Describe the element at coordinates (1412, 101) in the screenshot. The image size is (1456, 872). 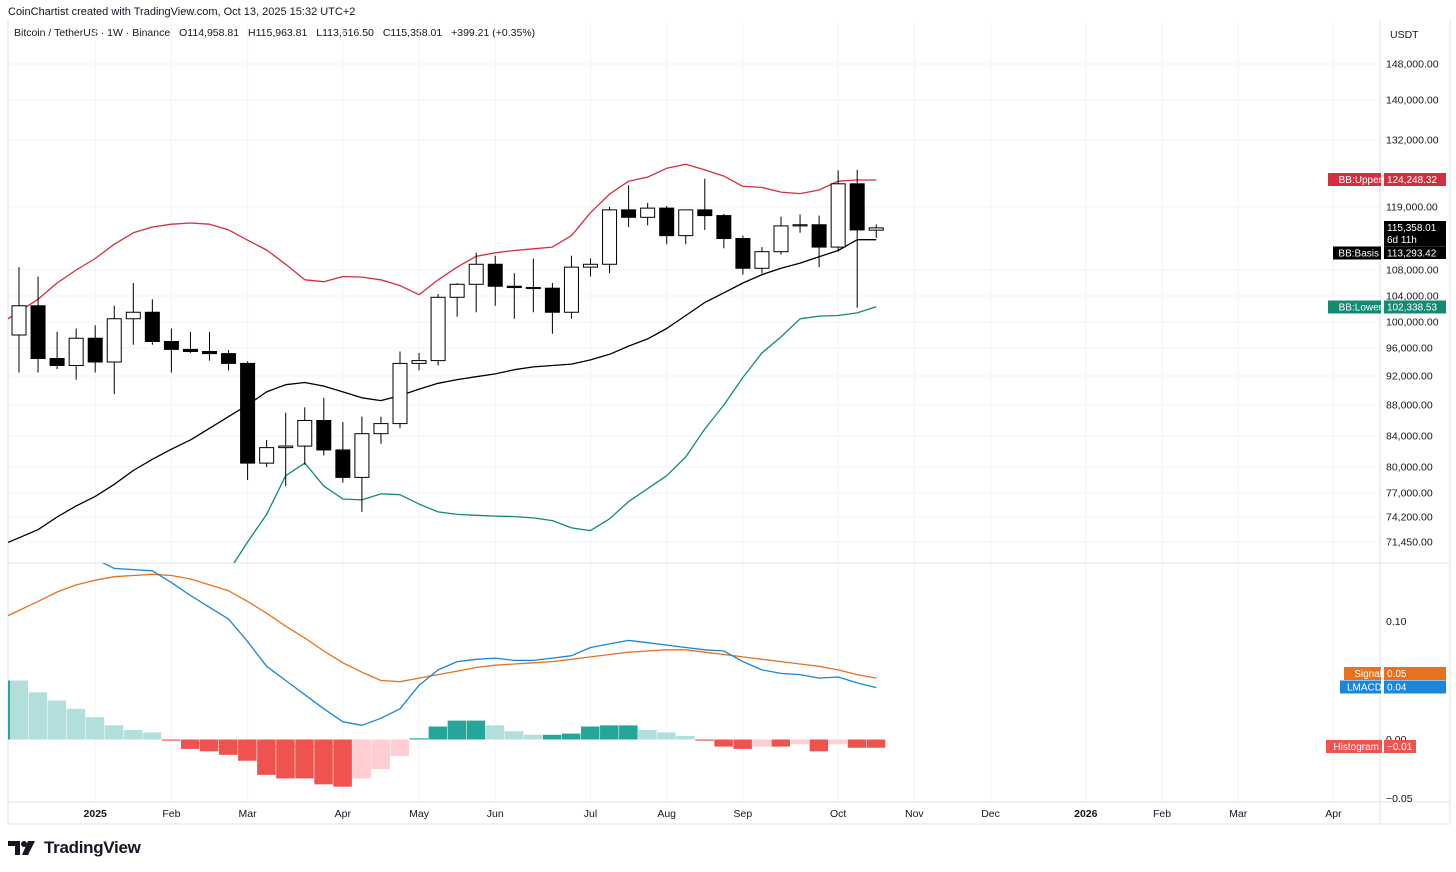
I see `price-tick-1: 140,000.00` at that location.